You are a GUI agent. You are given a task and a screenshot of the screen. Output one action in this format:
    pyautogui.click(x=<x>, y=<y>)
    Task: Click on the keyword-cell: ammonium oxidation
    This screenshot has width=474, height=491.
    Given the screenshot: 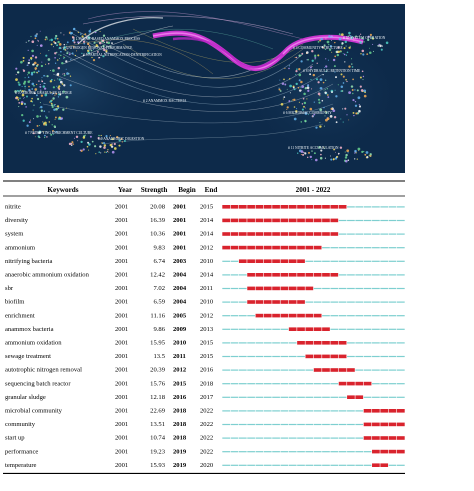 What is the action you would take?
    pyautogui.click(x=33, y=343)
    